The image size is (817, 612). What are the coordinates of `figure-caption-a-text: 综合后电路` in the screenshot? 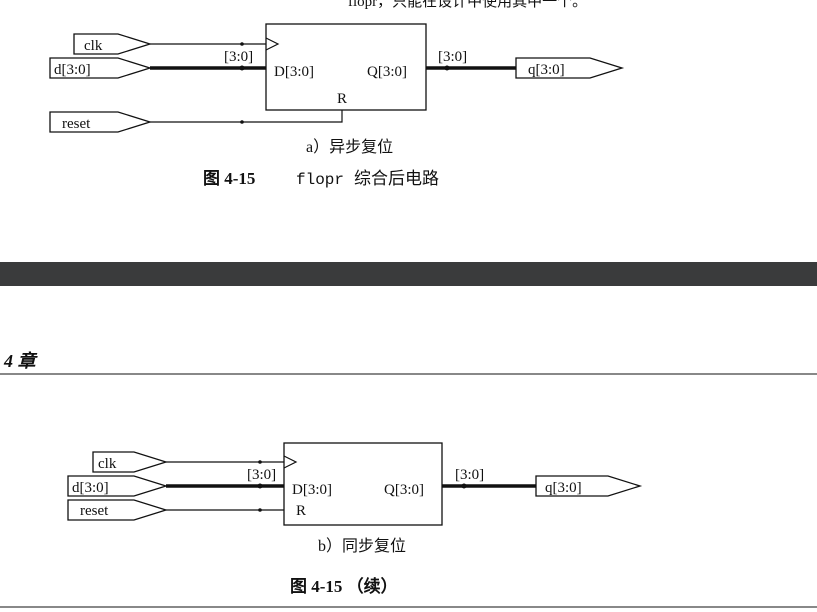 It's located at (396, 178).